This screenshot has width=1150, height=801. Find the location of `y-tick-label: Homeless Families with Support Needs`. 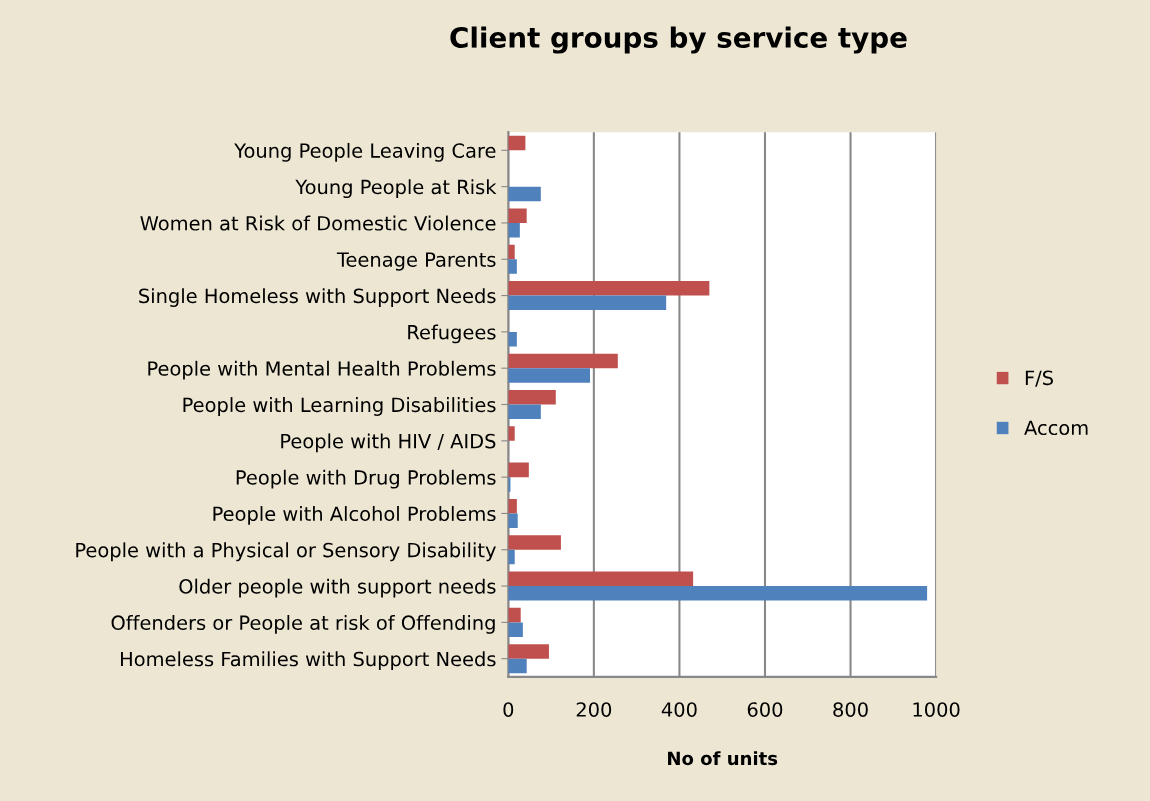

y-tick-label: Homeless Families with Support Needs is located at coordinates (308, 661).